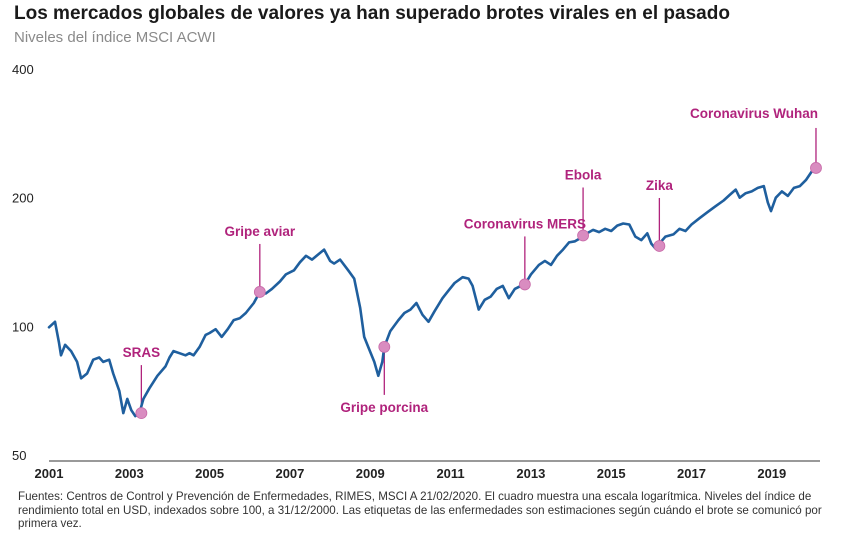  I want to click on annotation-label: Coronavirus Wuhan, so click(754, 113).